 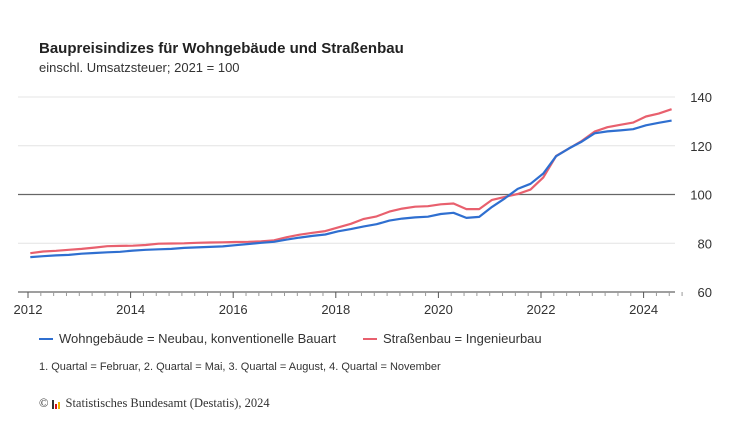 What do you see at coordinates (130, 309) in the screenshot?
I see `x-tick-label: 2014` at bounding box center [130, 309].